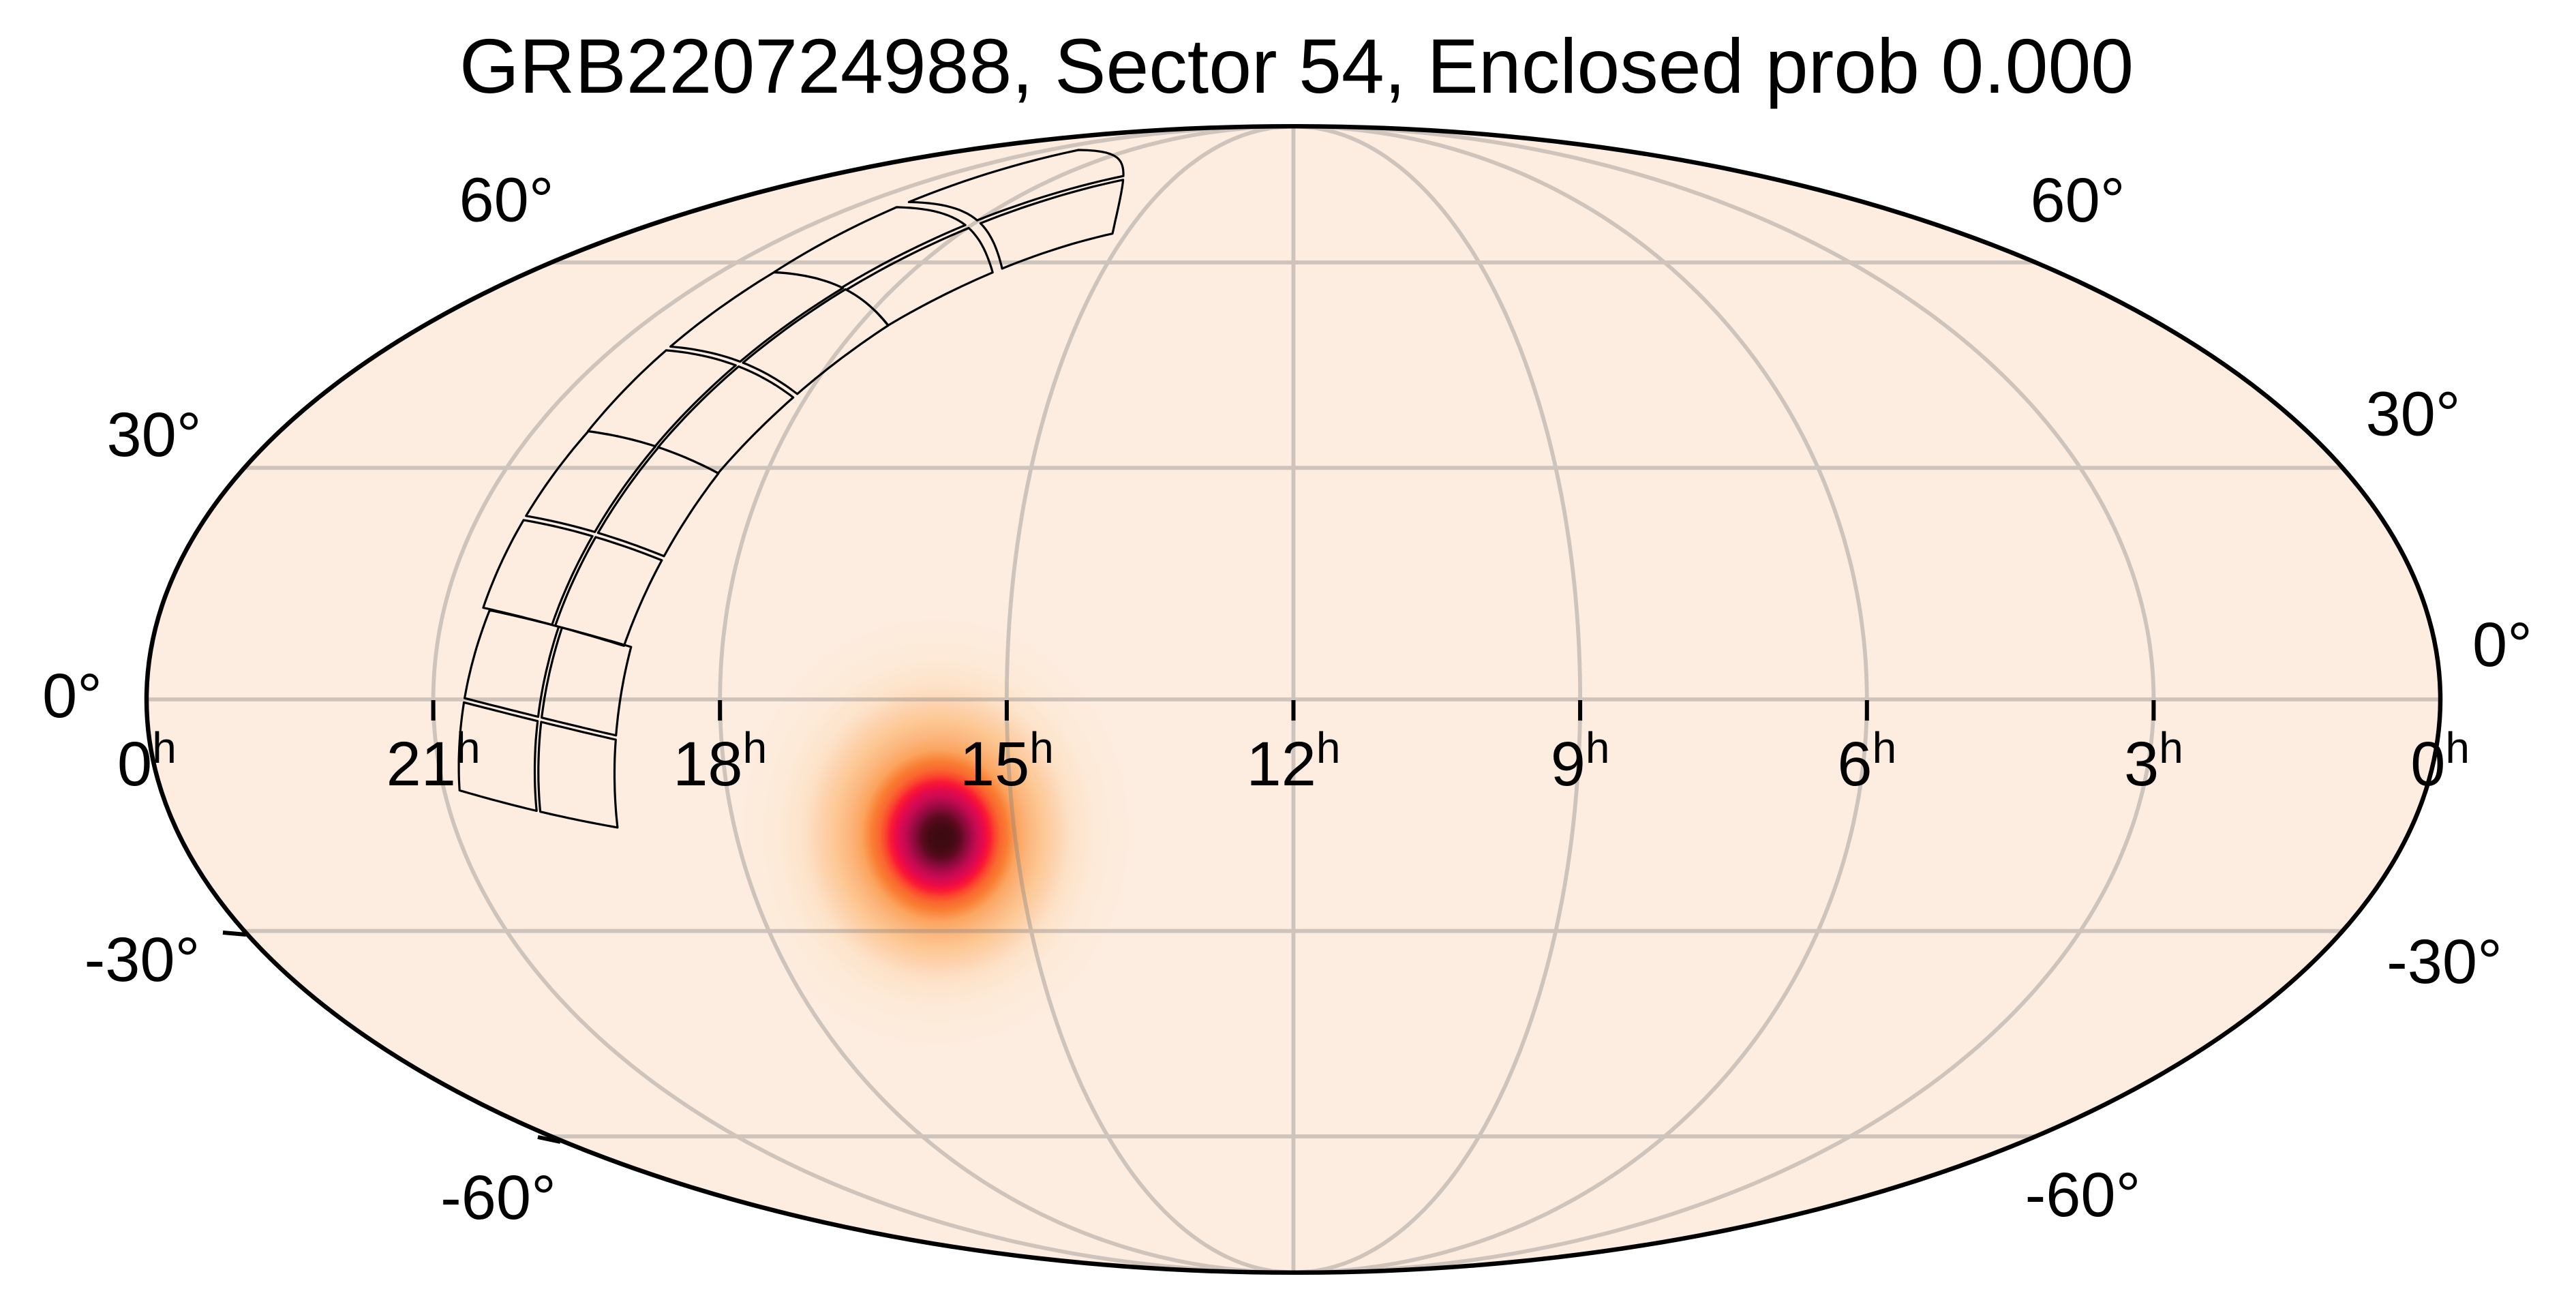  What do you see at coordinates (720, 761) in the screenshot?
I see `svg-text: 18h` at bounding box center [720, 761].